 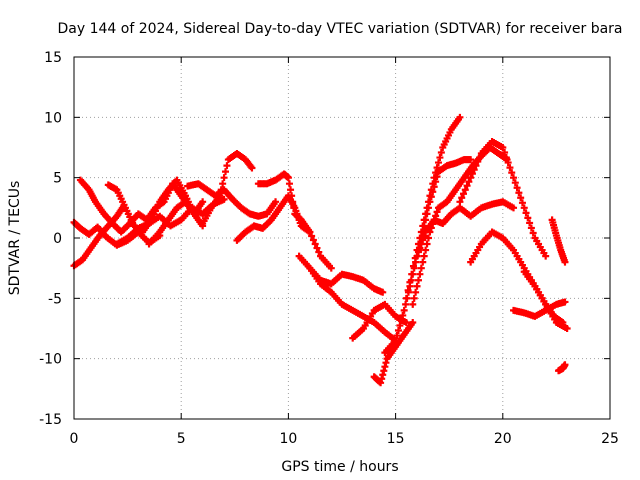 I want to click on x-tick-label: 5, so click(x=181, y=439).